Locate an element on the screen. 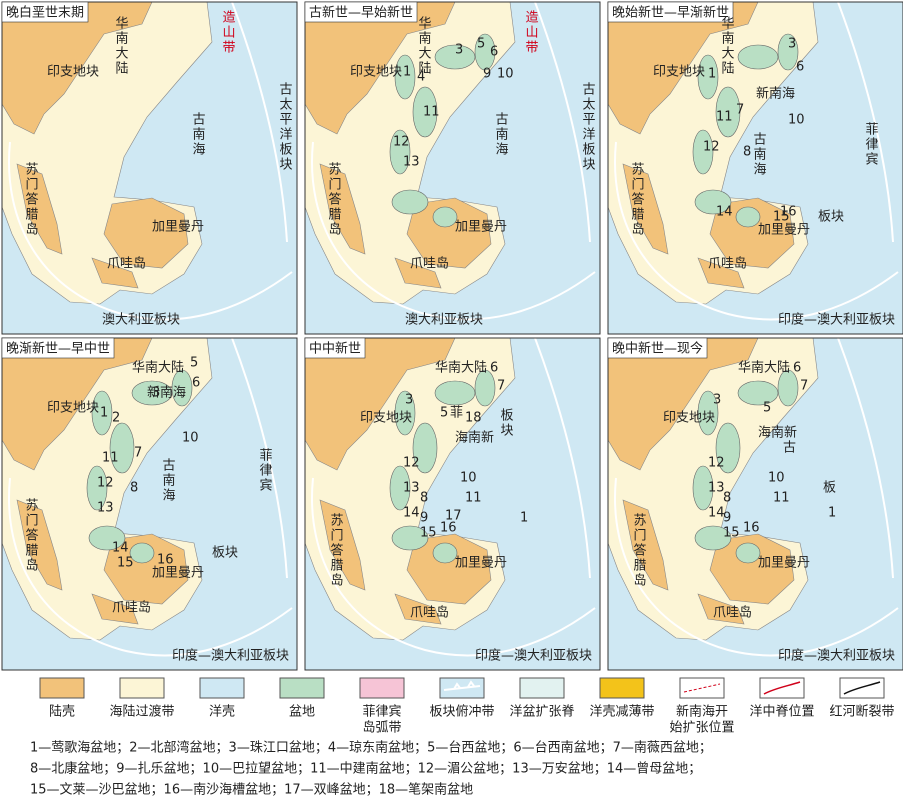 The height and width of the screenshot is (800, 903). legend-item: 洋盆扩张脊 is located at coordinates (542, 698).